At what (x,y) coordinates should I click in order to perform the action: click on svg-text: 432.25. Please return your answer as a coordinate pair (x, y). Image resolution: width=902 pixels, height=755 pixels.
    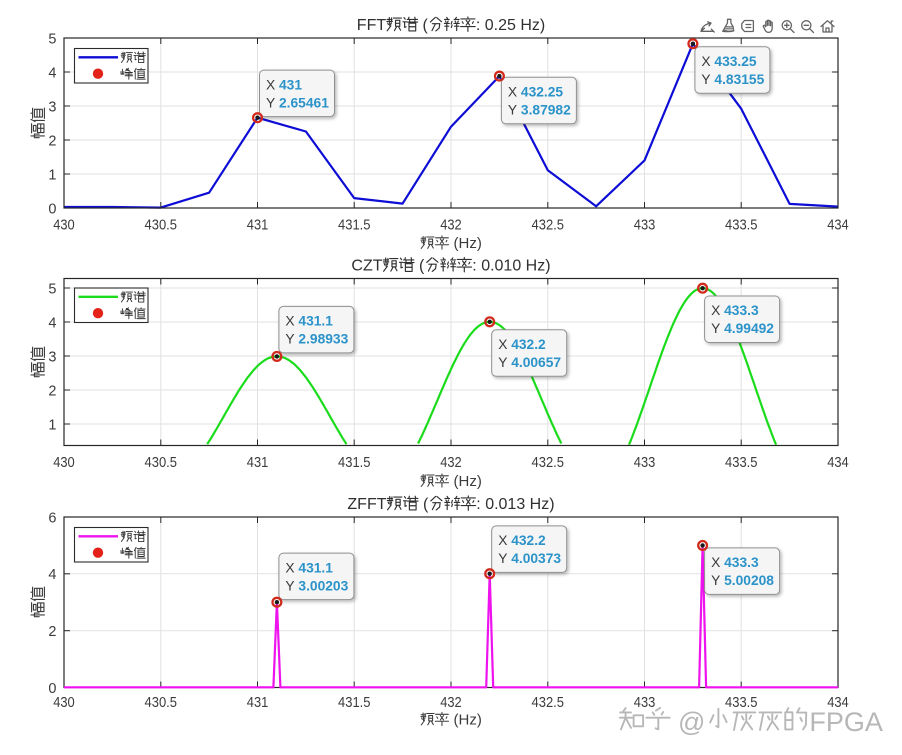
    Looking at the image, I should click on (542, 92).